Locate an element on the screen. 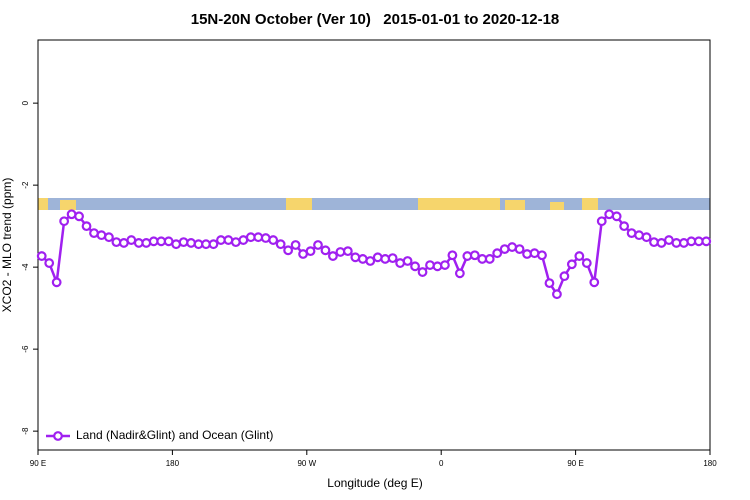  x-axis-label: Longitude (deg E) is located at coordinates (374, 483).